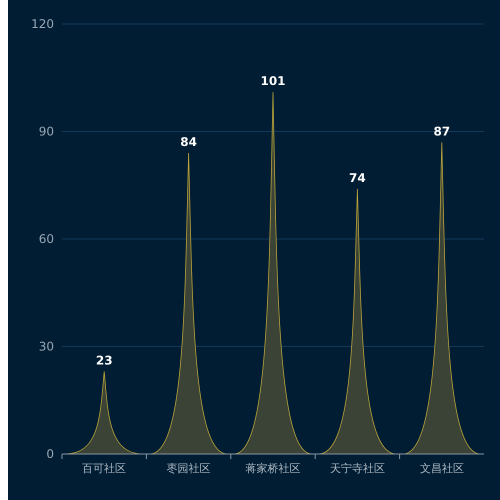 This screenshot has height=500, width=500. Describe the element at coordinates (46, 131) in the screenshot. I see `y-tick-label: 90` at that location.